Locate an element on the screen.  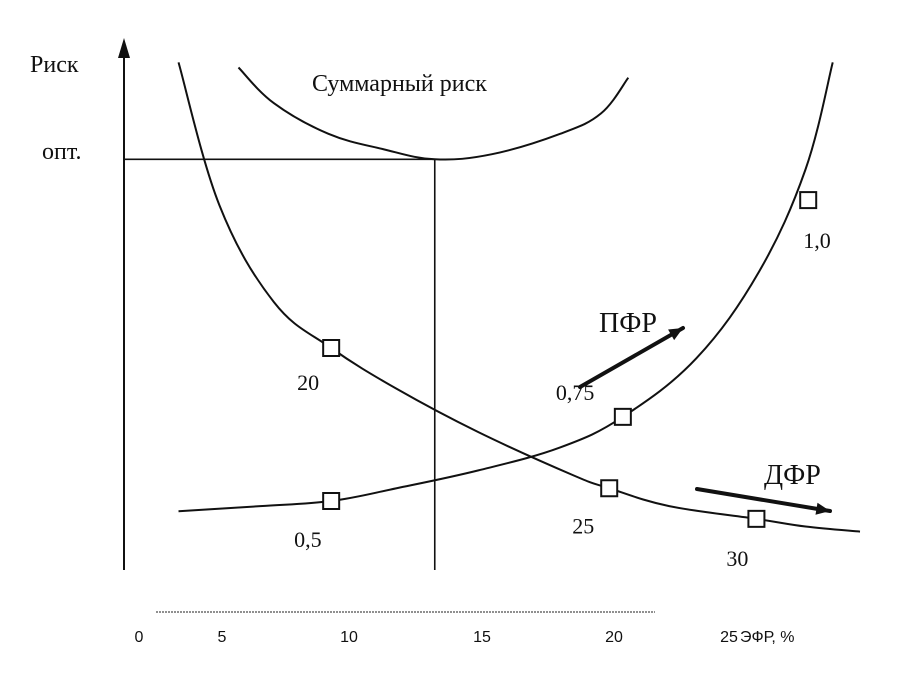
x-tick-label-5: 5 is located at coordinates (222, 637).